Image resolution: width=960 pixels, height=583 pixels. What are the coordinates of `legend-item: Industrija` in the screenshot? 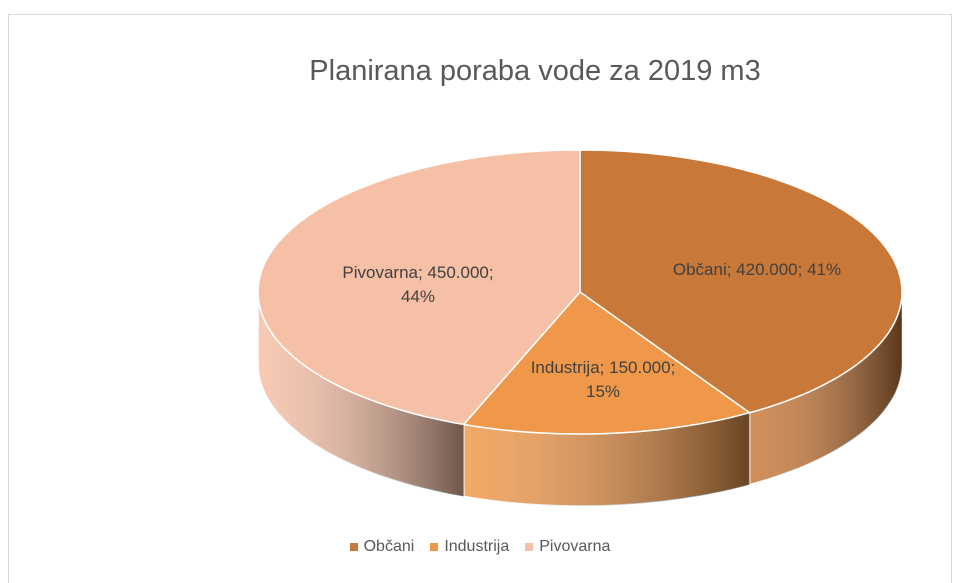 It's located at (469, 546).